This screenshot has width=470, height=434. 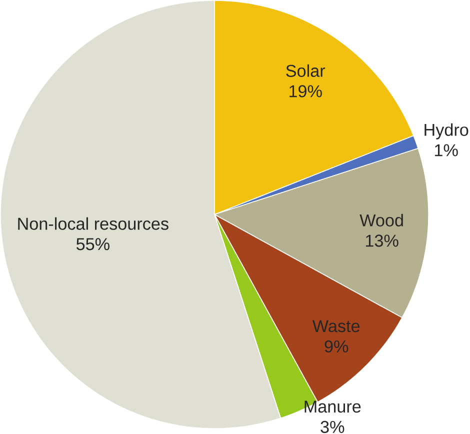 What do you see at coordinates (93, 223) in the screenshot?
I see `slice-label: Non-local resources` at bounding box center [93, 223].